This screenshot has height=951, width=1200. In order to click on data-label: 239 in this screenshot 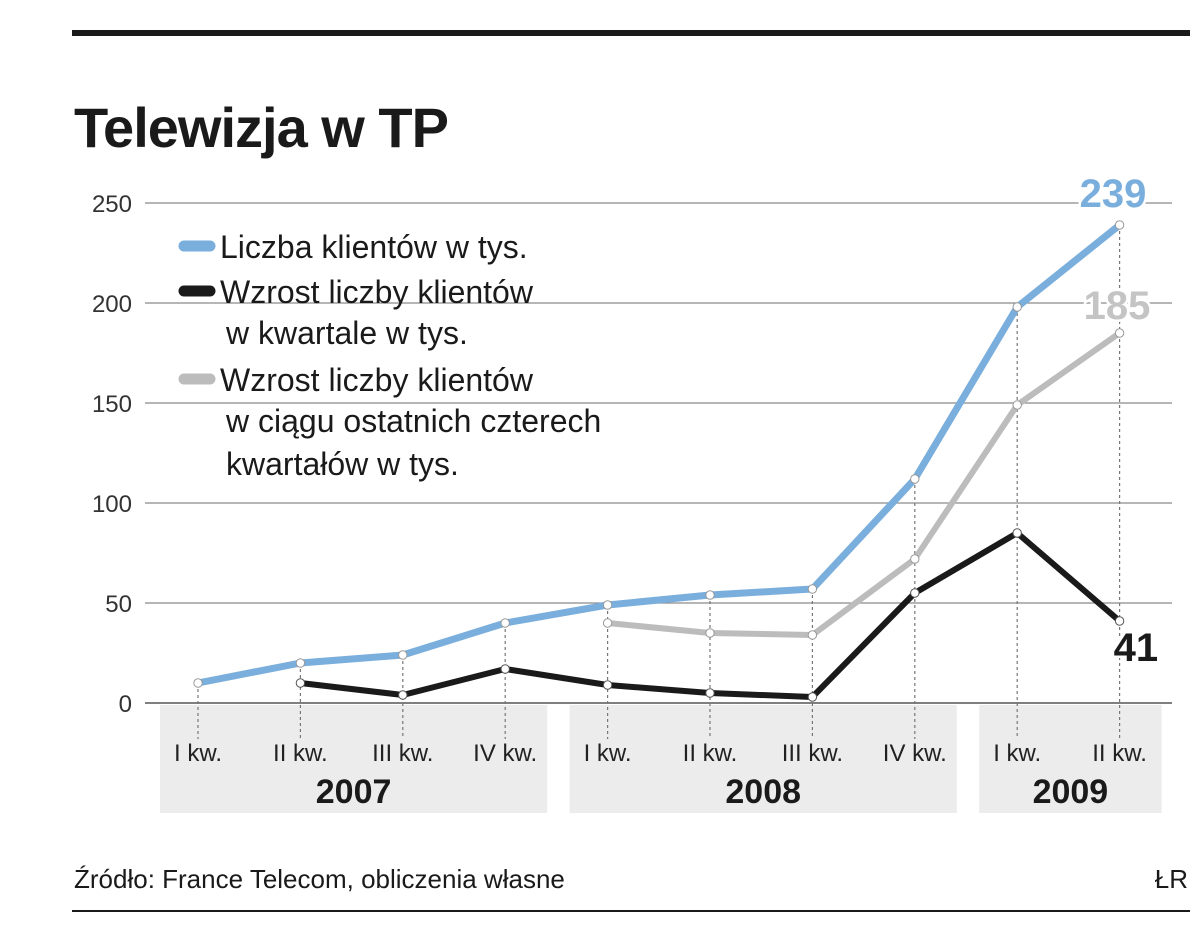, I will do `click(1113, 194)`.